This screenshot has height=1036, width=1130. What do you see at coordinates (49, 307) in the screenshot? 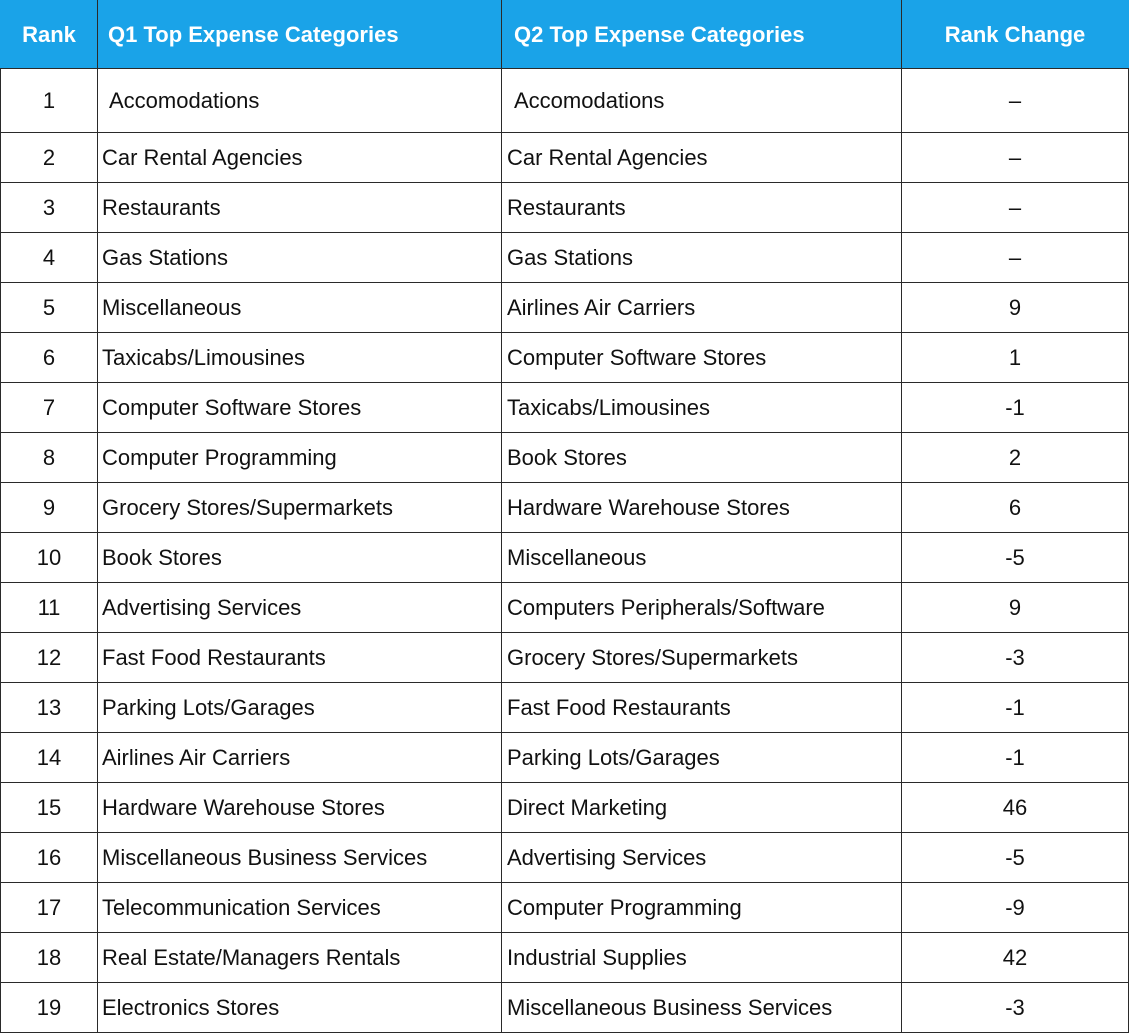
I see `rank-cell: 5` at bounding box center [49, 307].